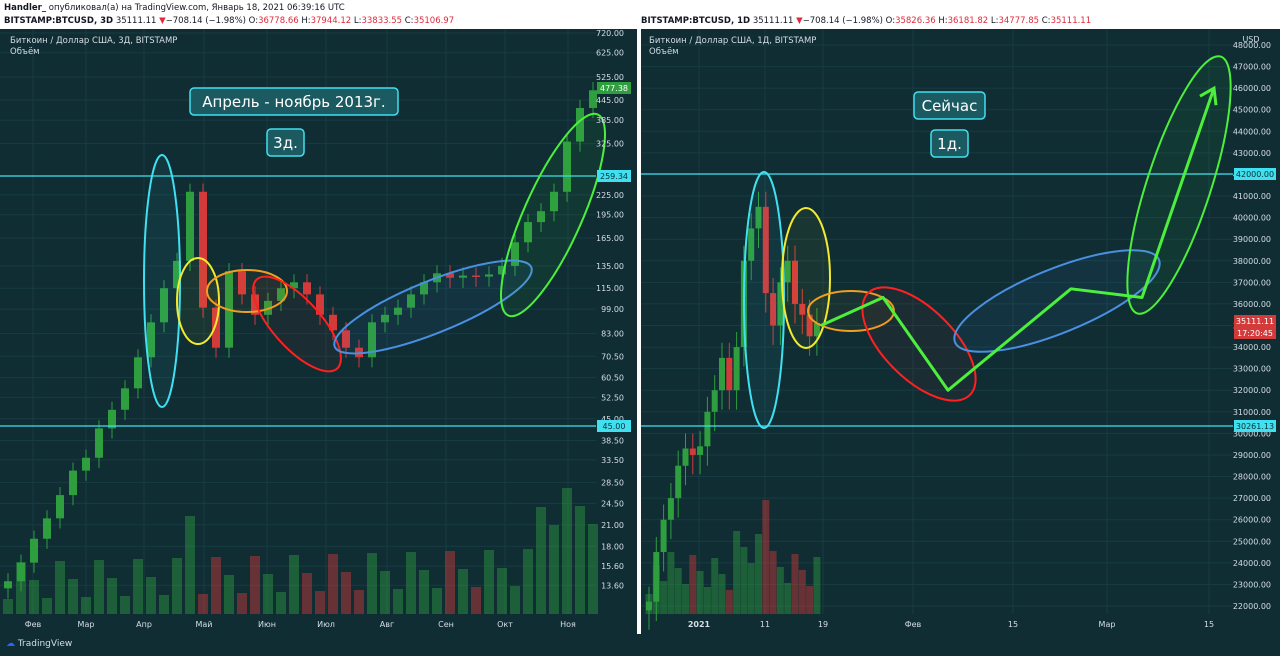 The width and height of the screenshot is (1280, 656). Describe the element at coordinates (612, 378) in the screenshot. I see `left-ytick: 60.50` at that location.